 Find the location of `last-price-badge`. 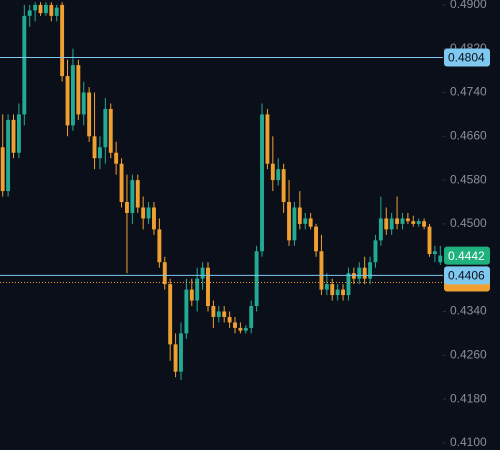

last-price-badge is located at coordinates (467, 255).